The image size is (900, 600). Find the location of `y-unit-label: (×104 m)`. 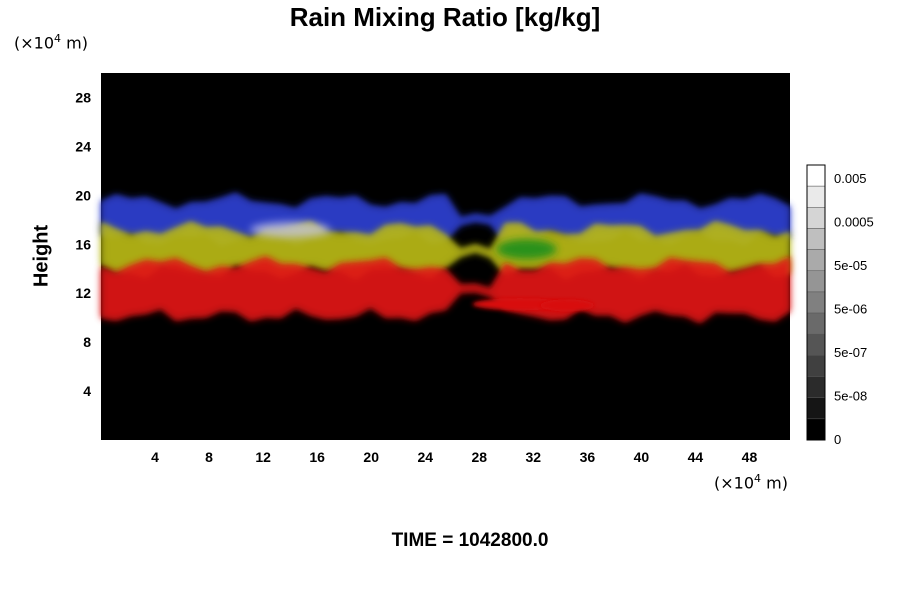

y-unit-label: (×104 m) is located at coordinates (51, 42).